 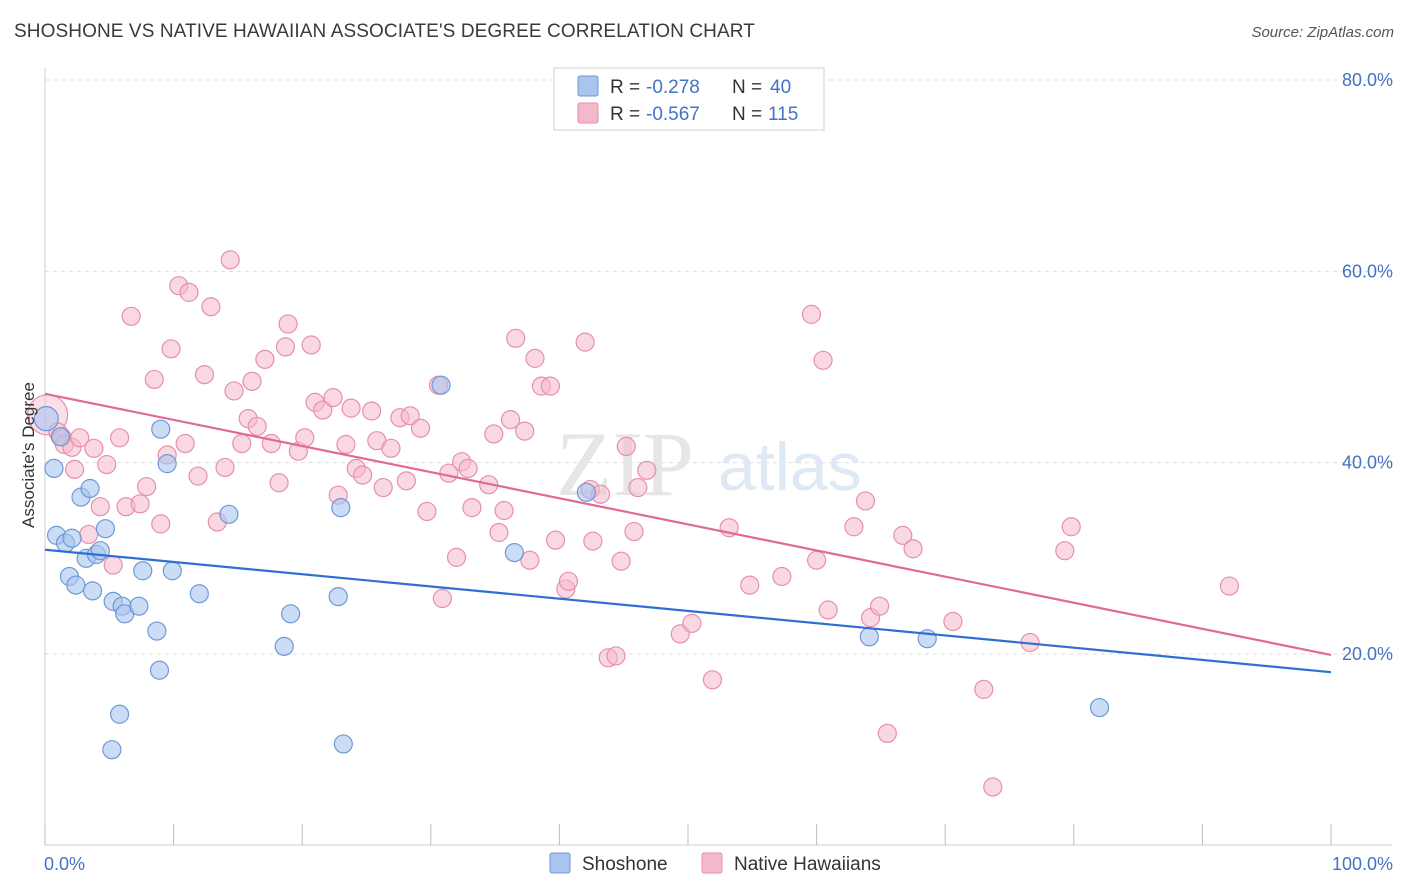 What do you see at coordinates (1367, 367) in the screenshot?
I see `y-tick-labels: 20.0% 40.0% 60.0% 80.0%` at bounding box center [1367, 367].